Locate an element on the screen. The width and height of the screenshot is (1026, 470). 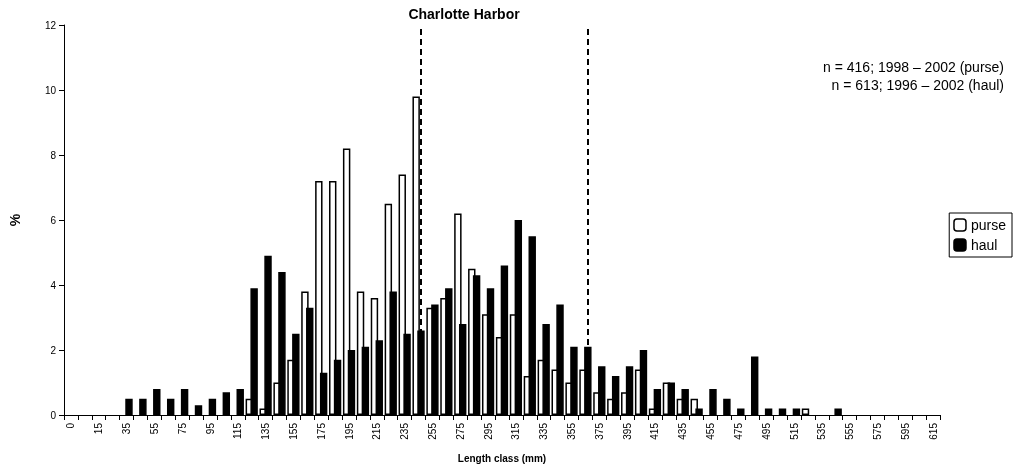
x-tick-label: 255 is located at coordinates (432, 431).